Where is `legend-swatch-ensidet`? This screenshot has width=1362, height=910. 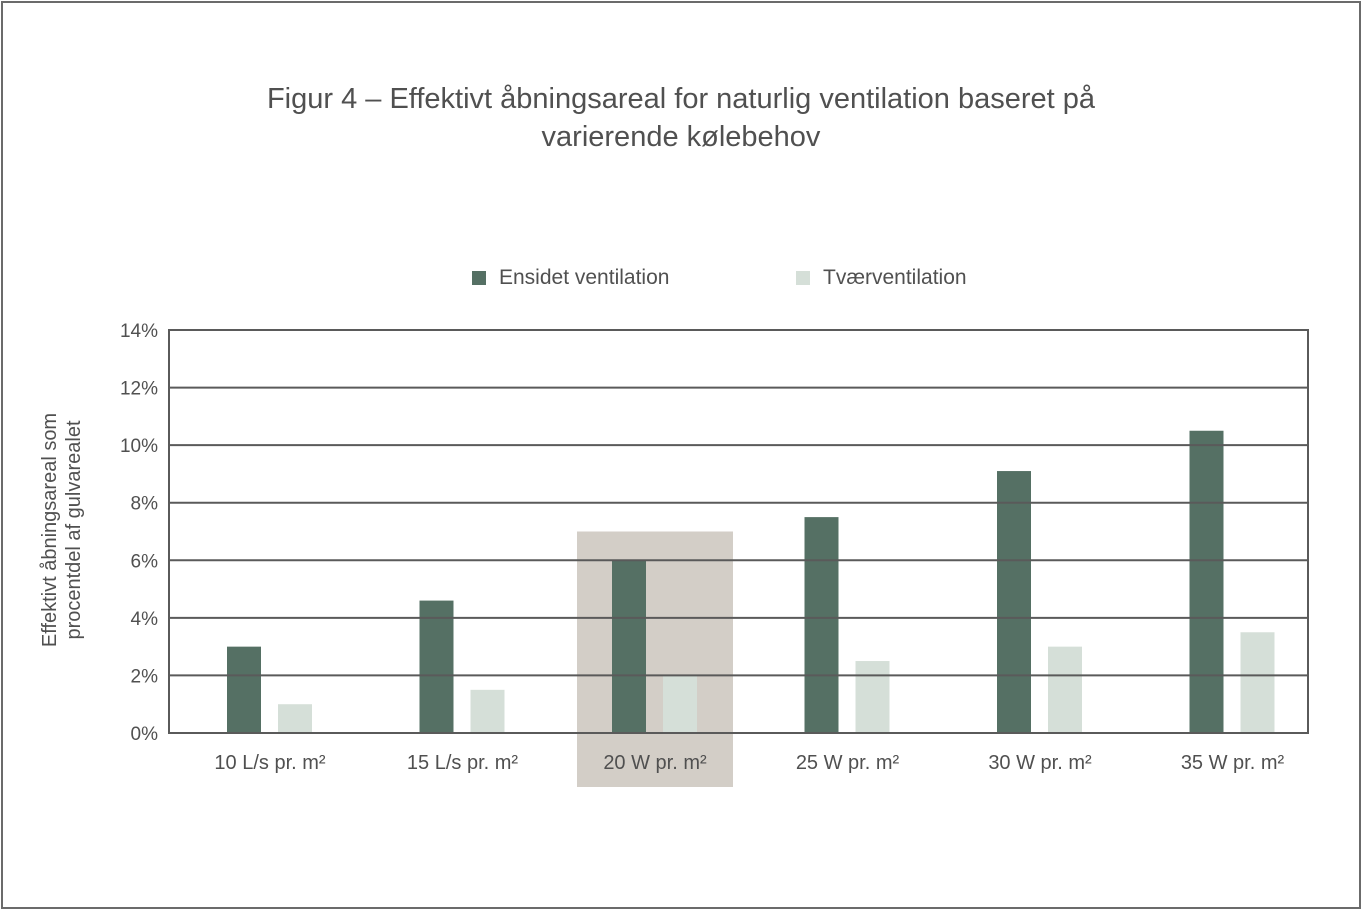
legend-swatch-ensidet is located at coordinates (479, 278).